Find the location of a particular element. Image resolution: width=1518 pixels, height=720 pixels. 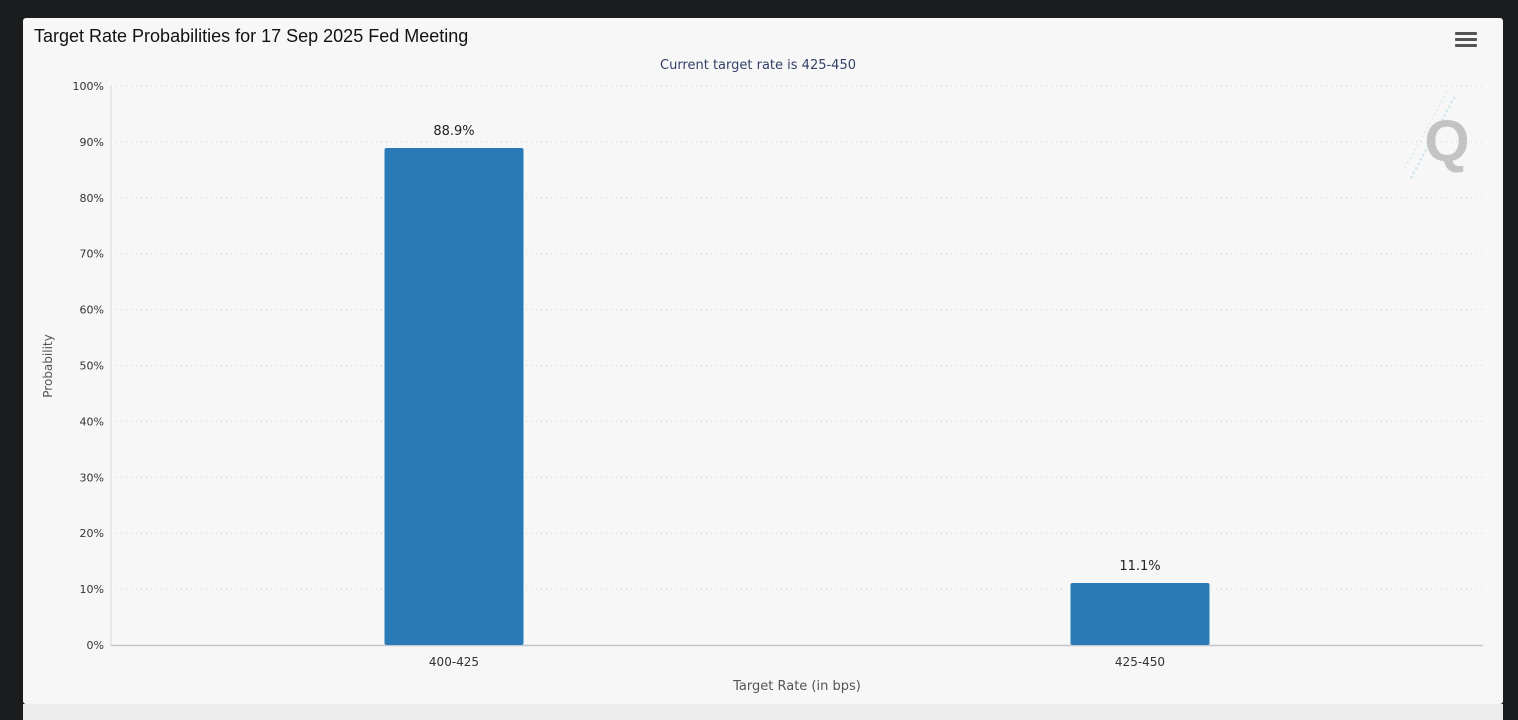

y-tick-label: 90% is located at coordinates (92, 142).